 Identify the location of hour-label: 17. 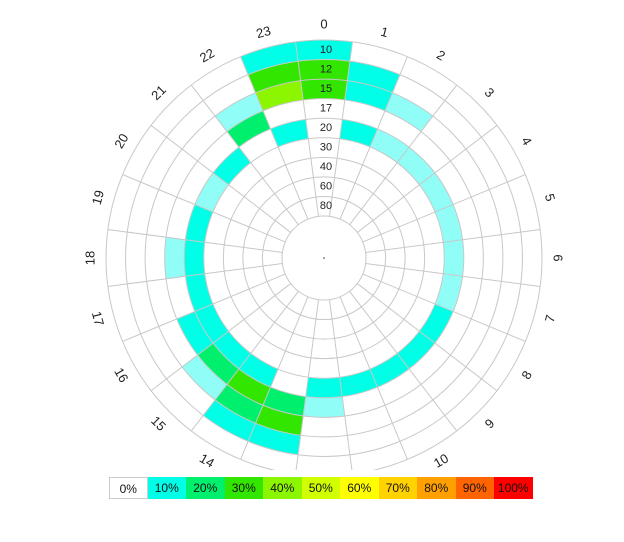
(98, 319).